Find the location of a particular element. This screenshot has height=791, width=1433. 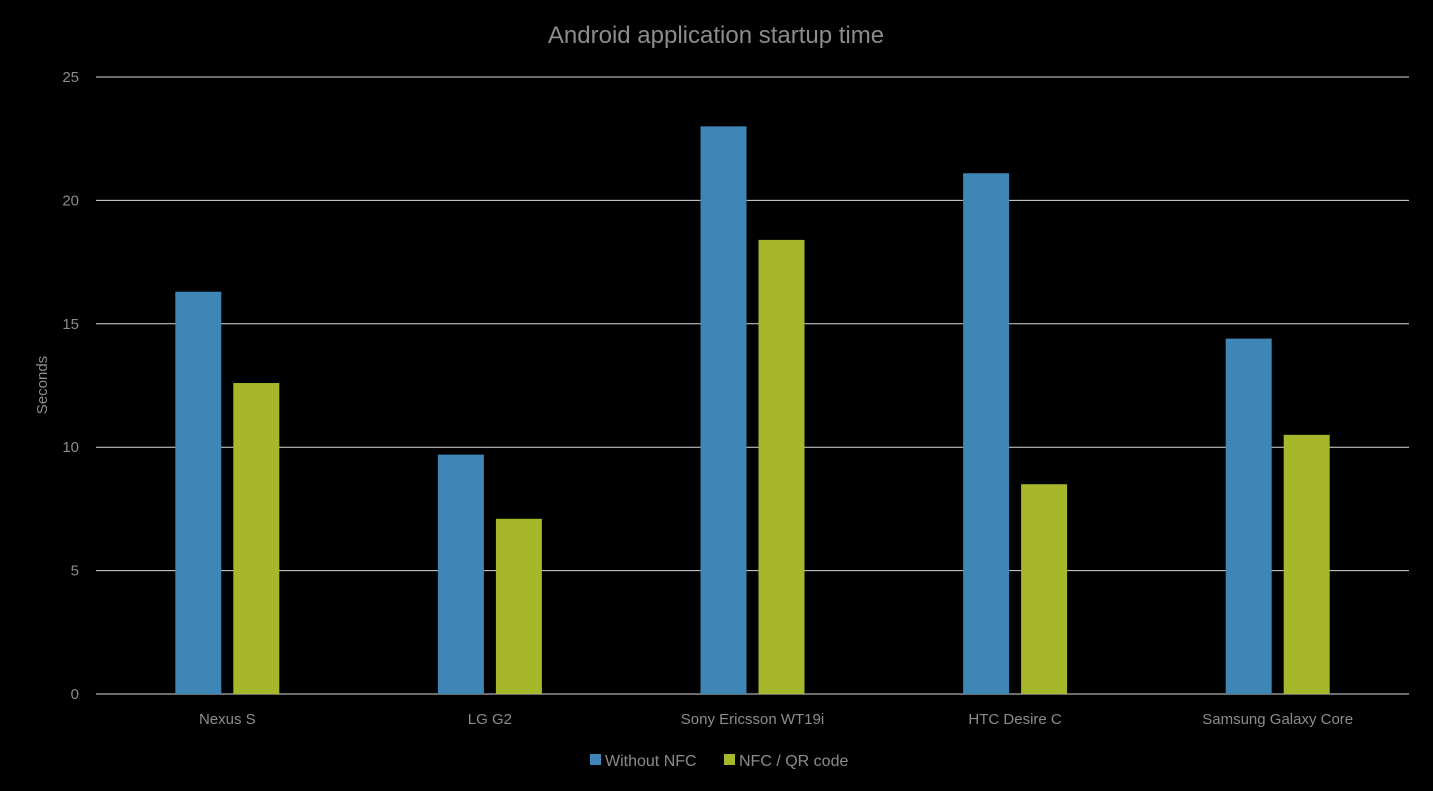

y-axis-label: Seconds is located at coordinates (42, 385).